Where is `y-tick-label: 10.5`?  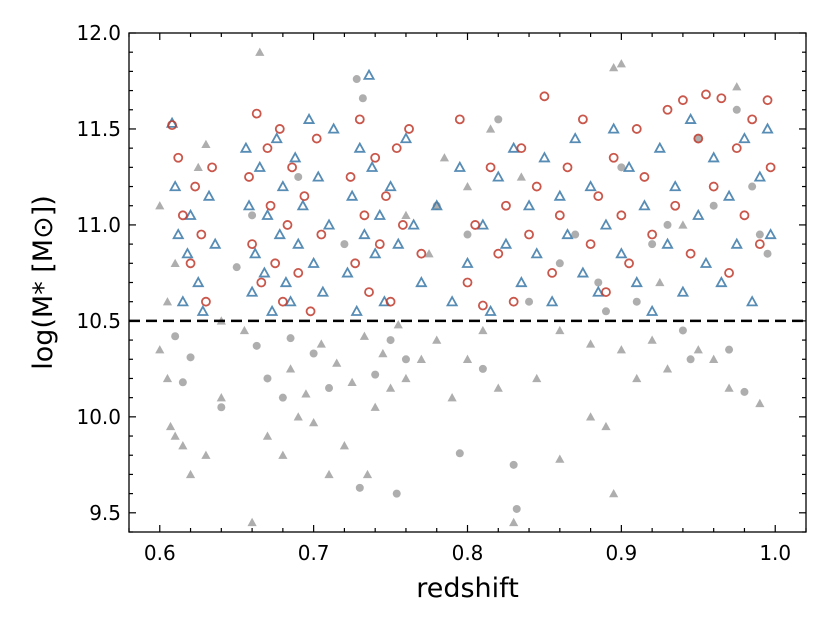
y-tick-label: 10.5 is located at coordinates (98, 321).